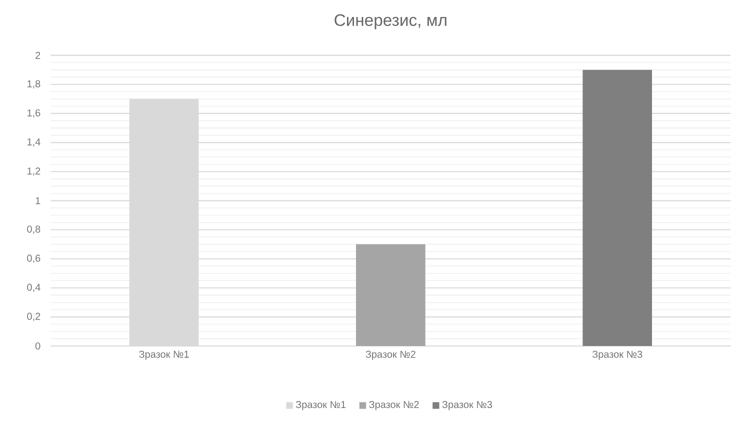 Image resolution: width=736 pixels, height=422 pixels. I want to click on legend-label: Зразок №3, so click(467, 405).